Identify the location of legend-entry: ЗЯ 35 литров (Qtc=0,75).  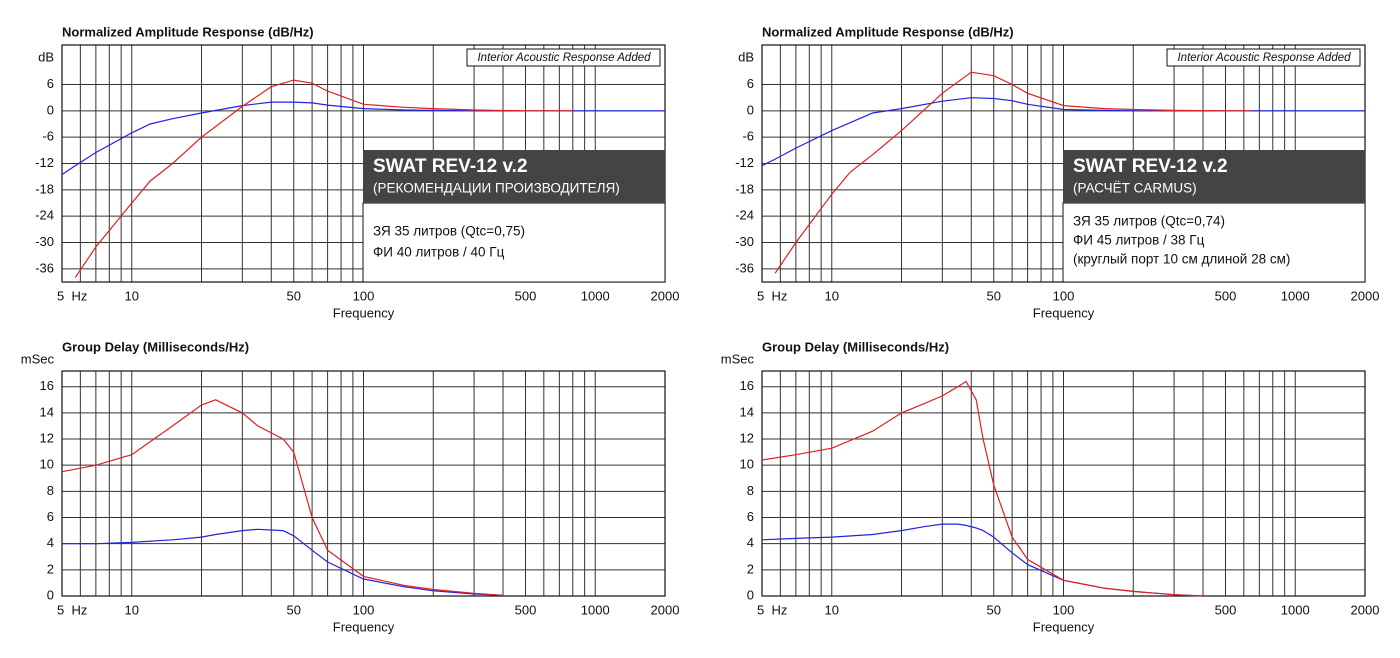
(449, 231).